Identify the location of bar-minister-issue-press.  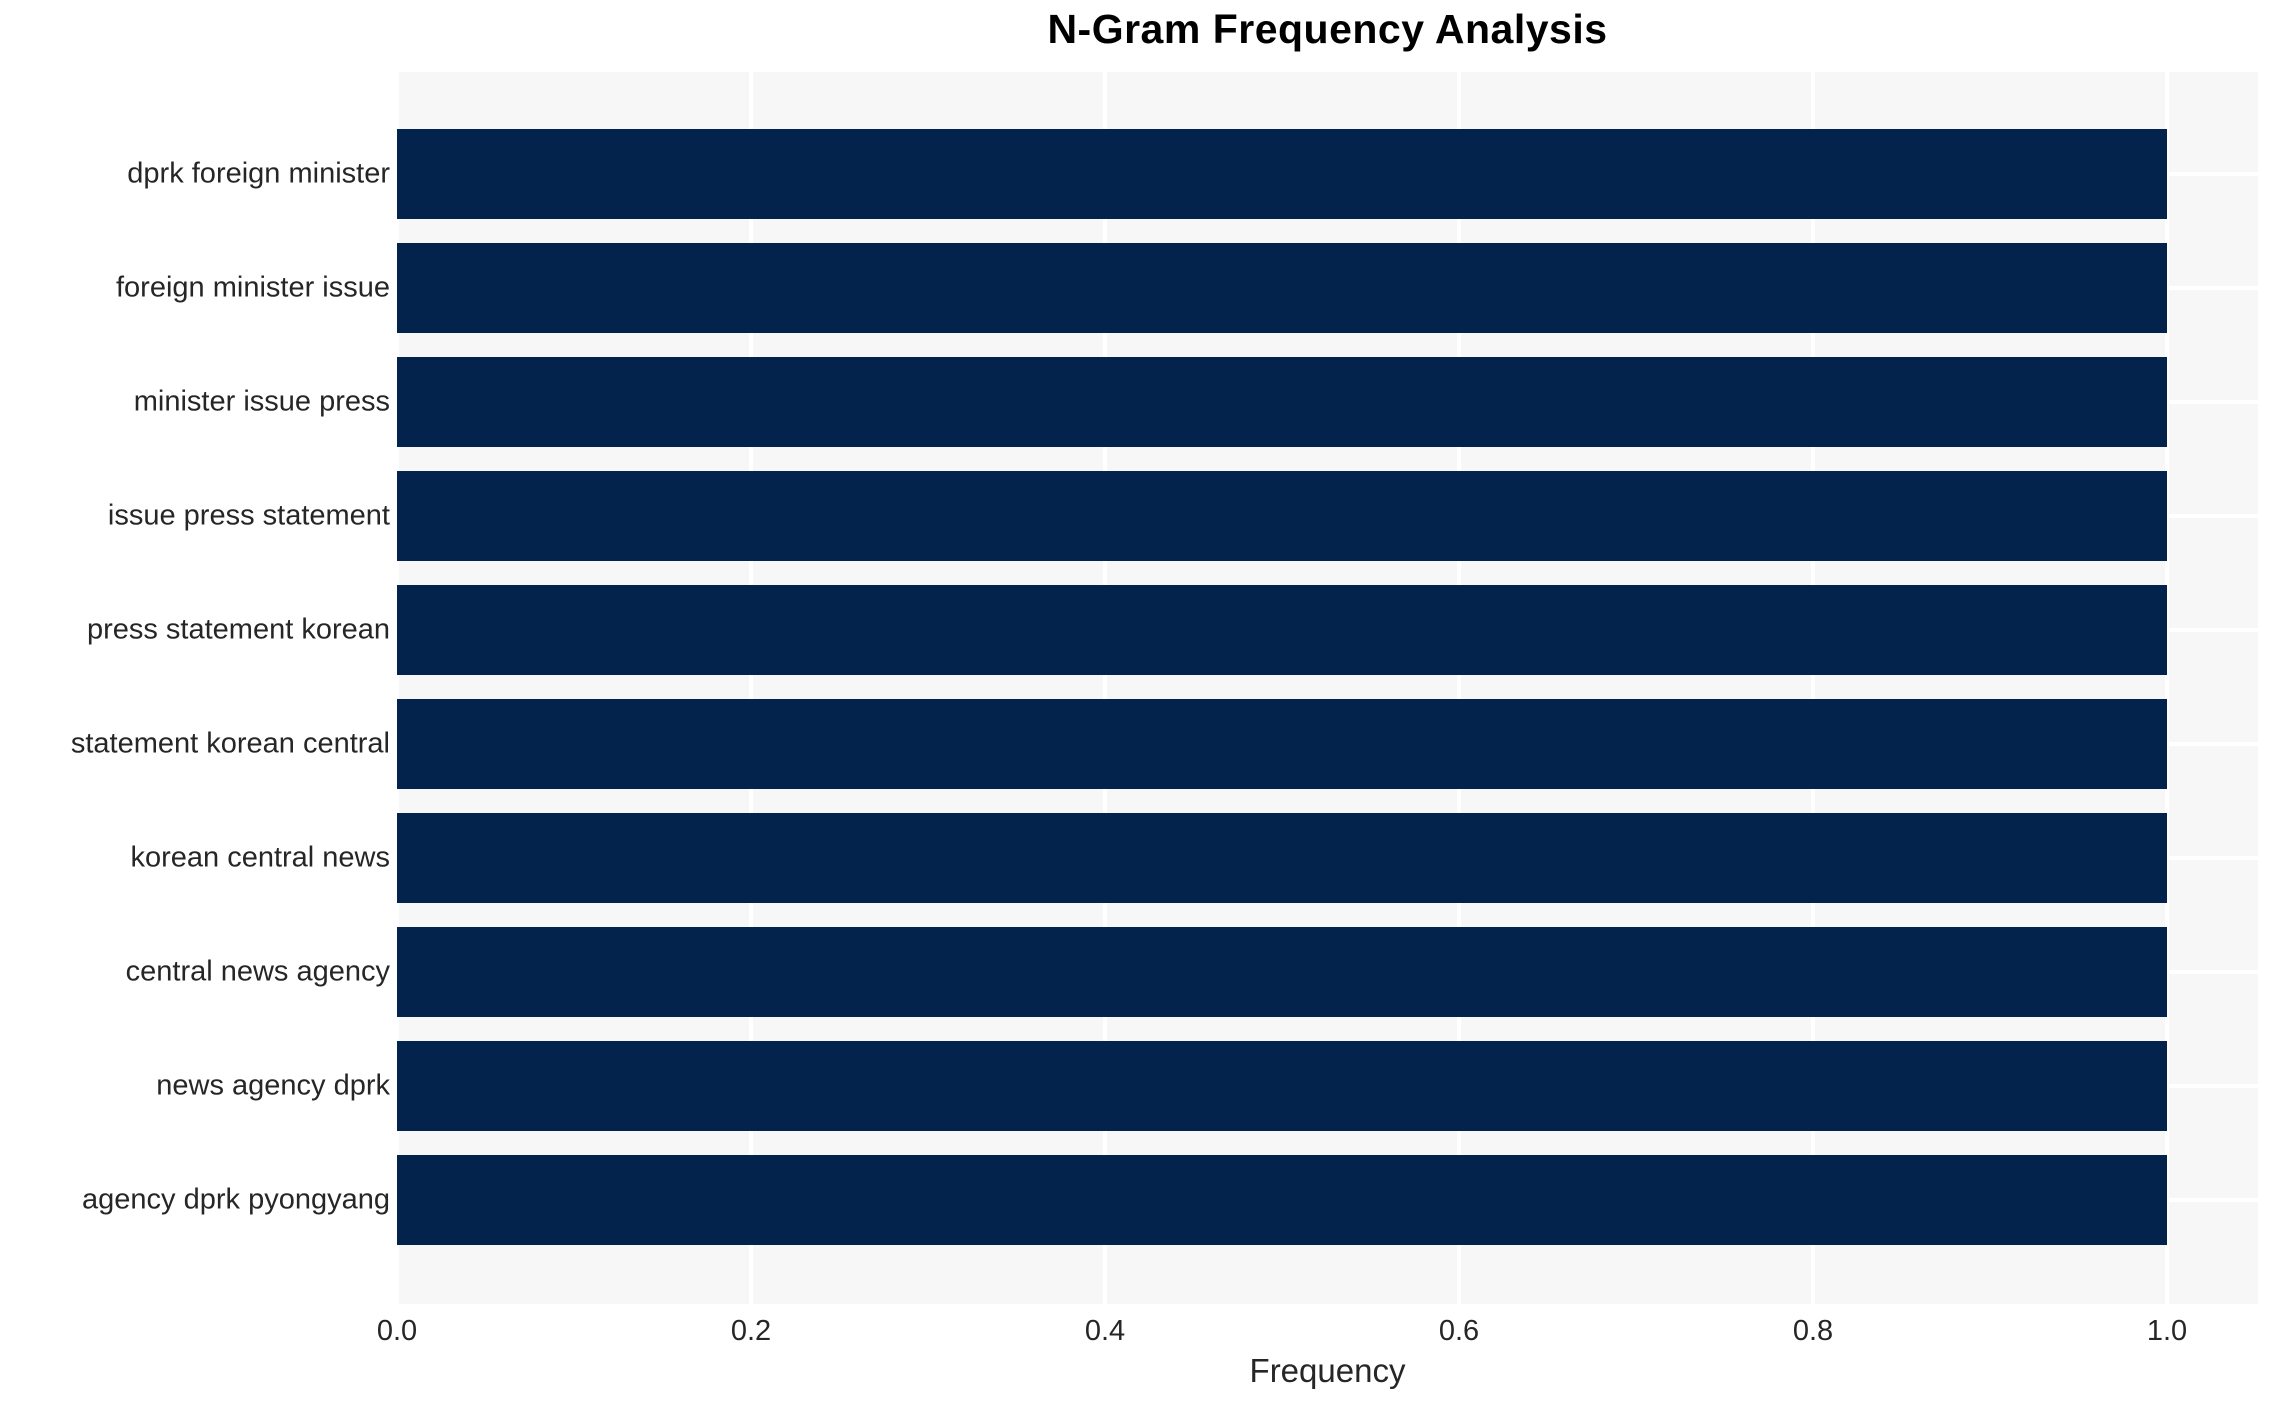
(1282, 402).